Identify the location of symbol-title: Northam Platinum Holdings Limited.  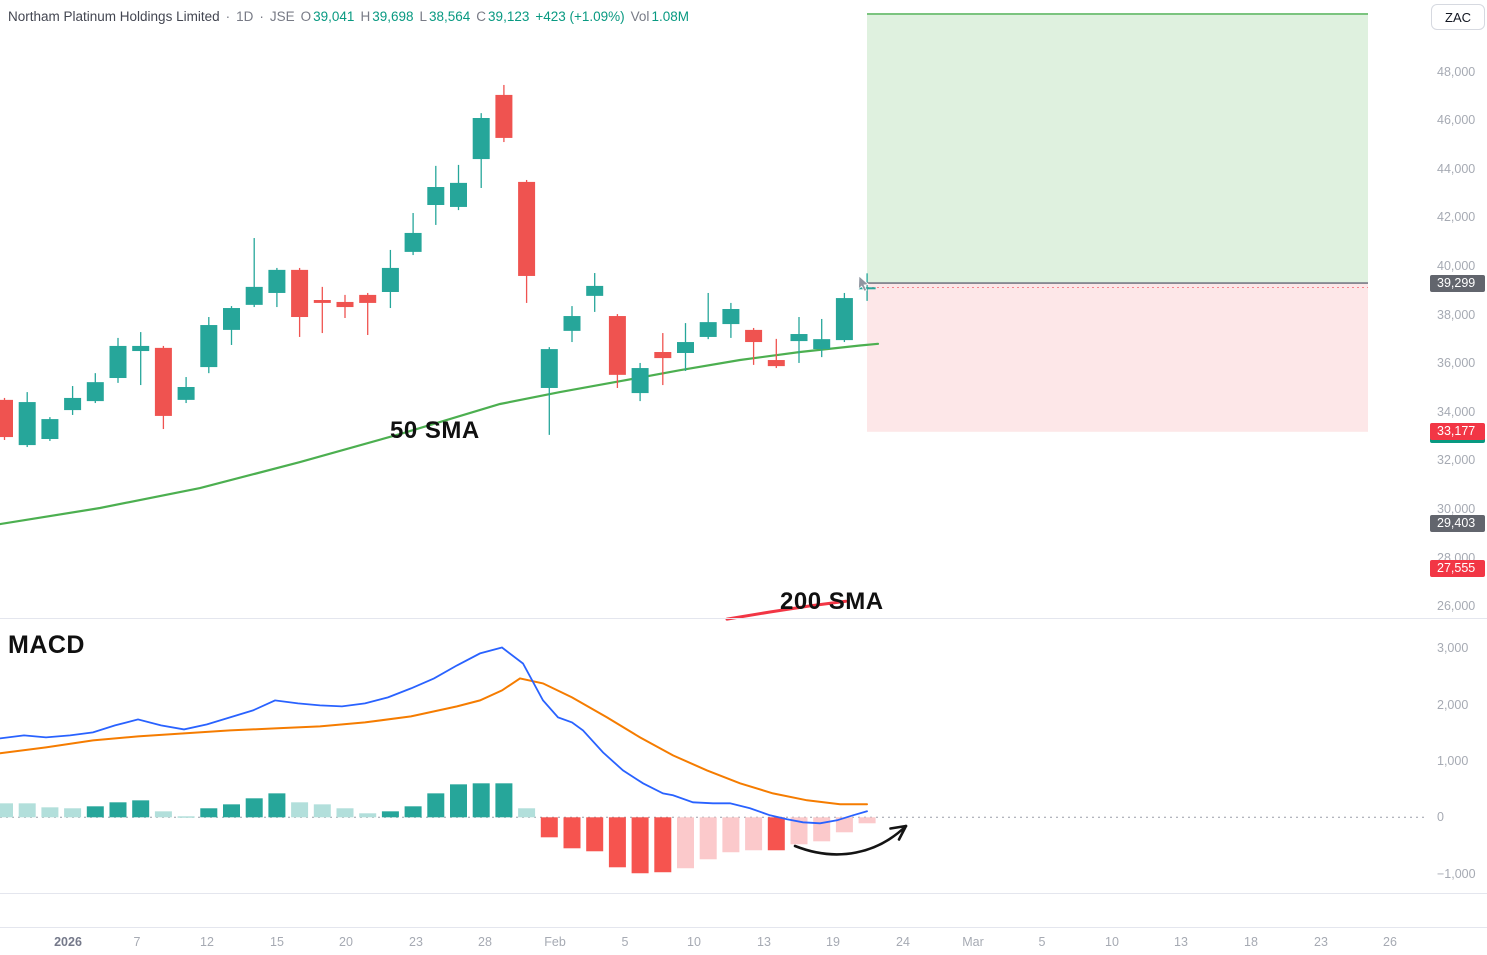
(114, 16).